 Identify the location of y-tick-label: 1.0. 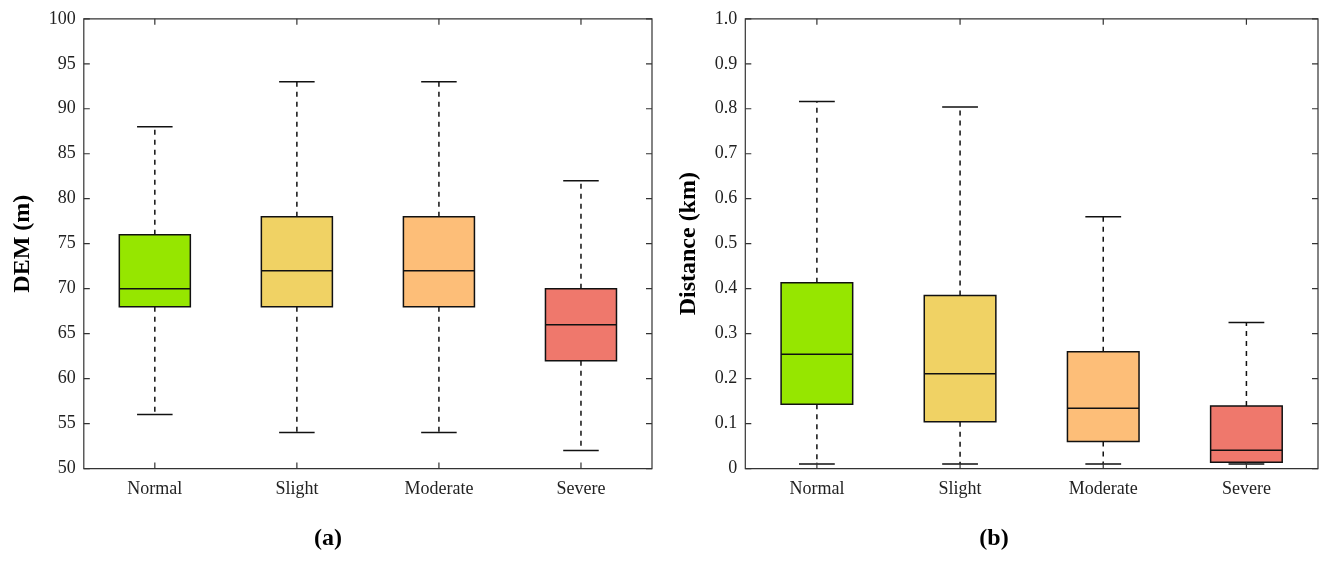
(726, 17).